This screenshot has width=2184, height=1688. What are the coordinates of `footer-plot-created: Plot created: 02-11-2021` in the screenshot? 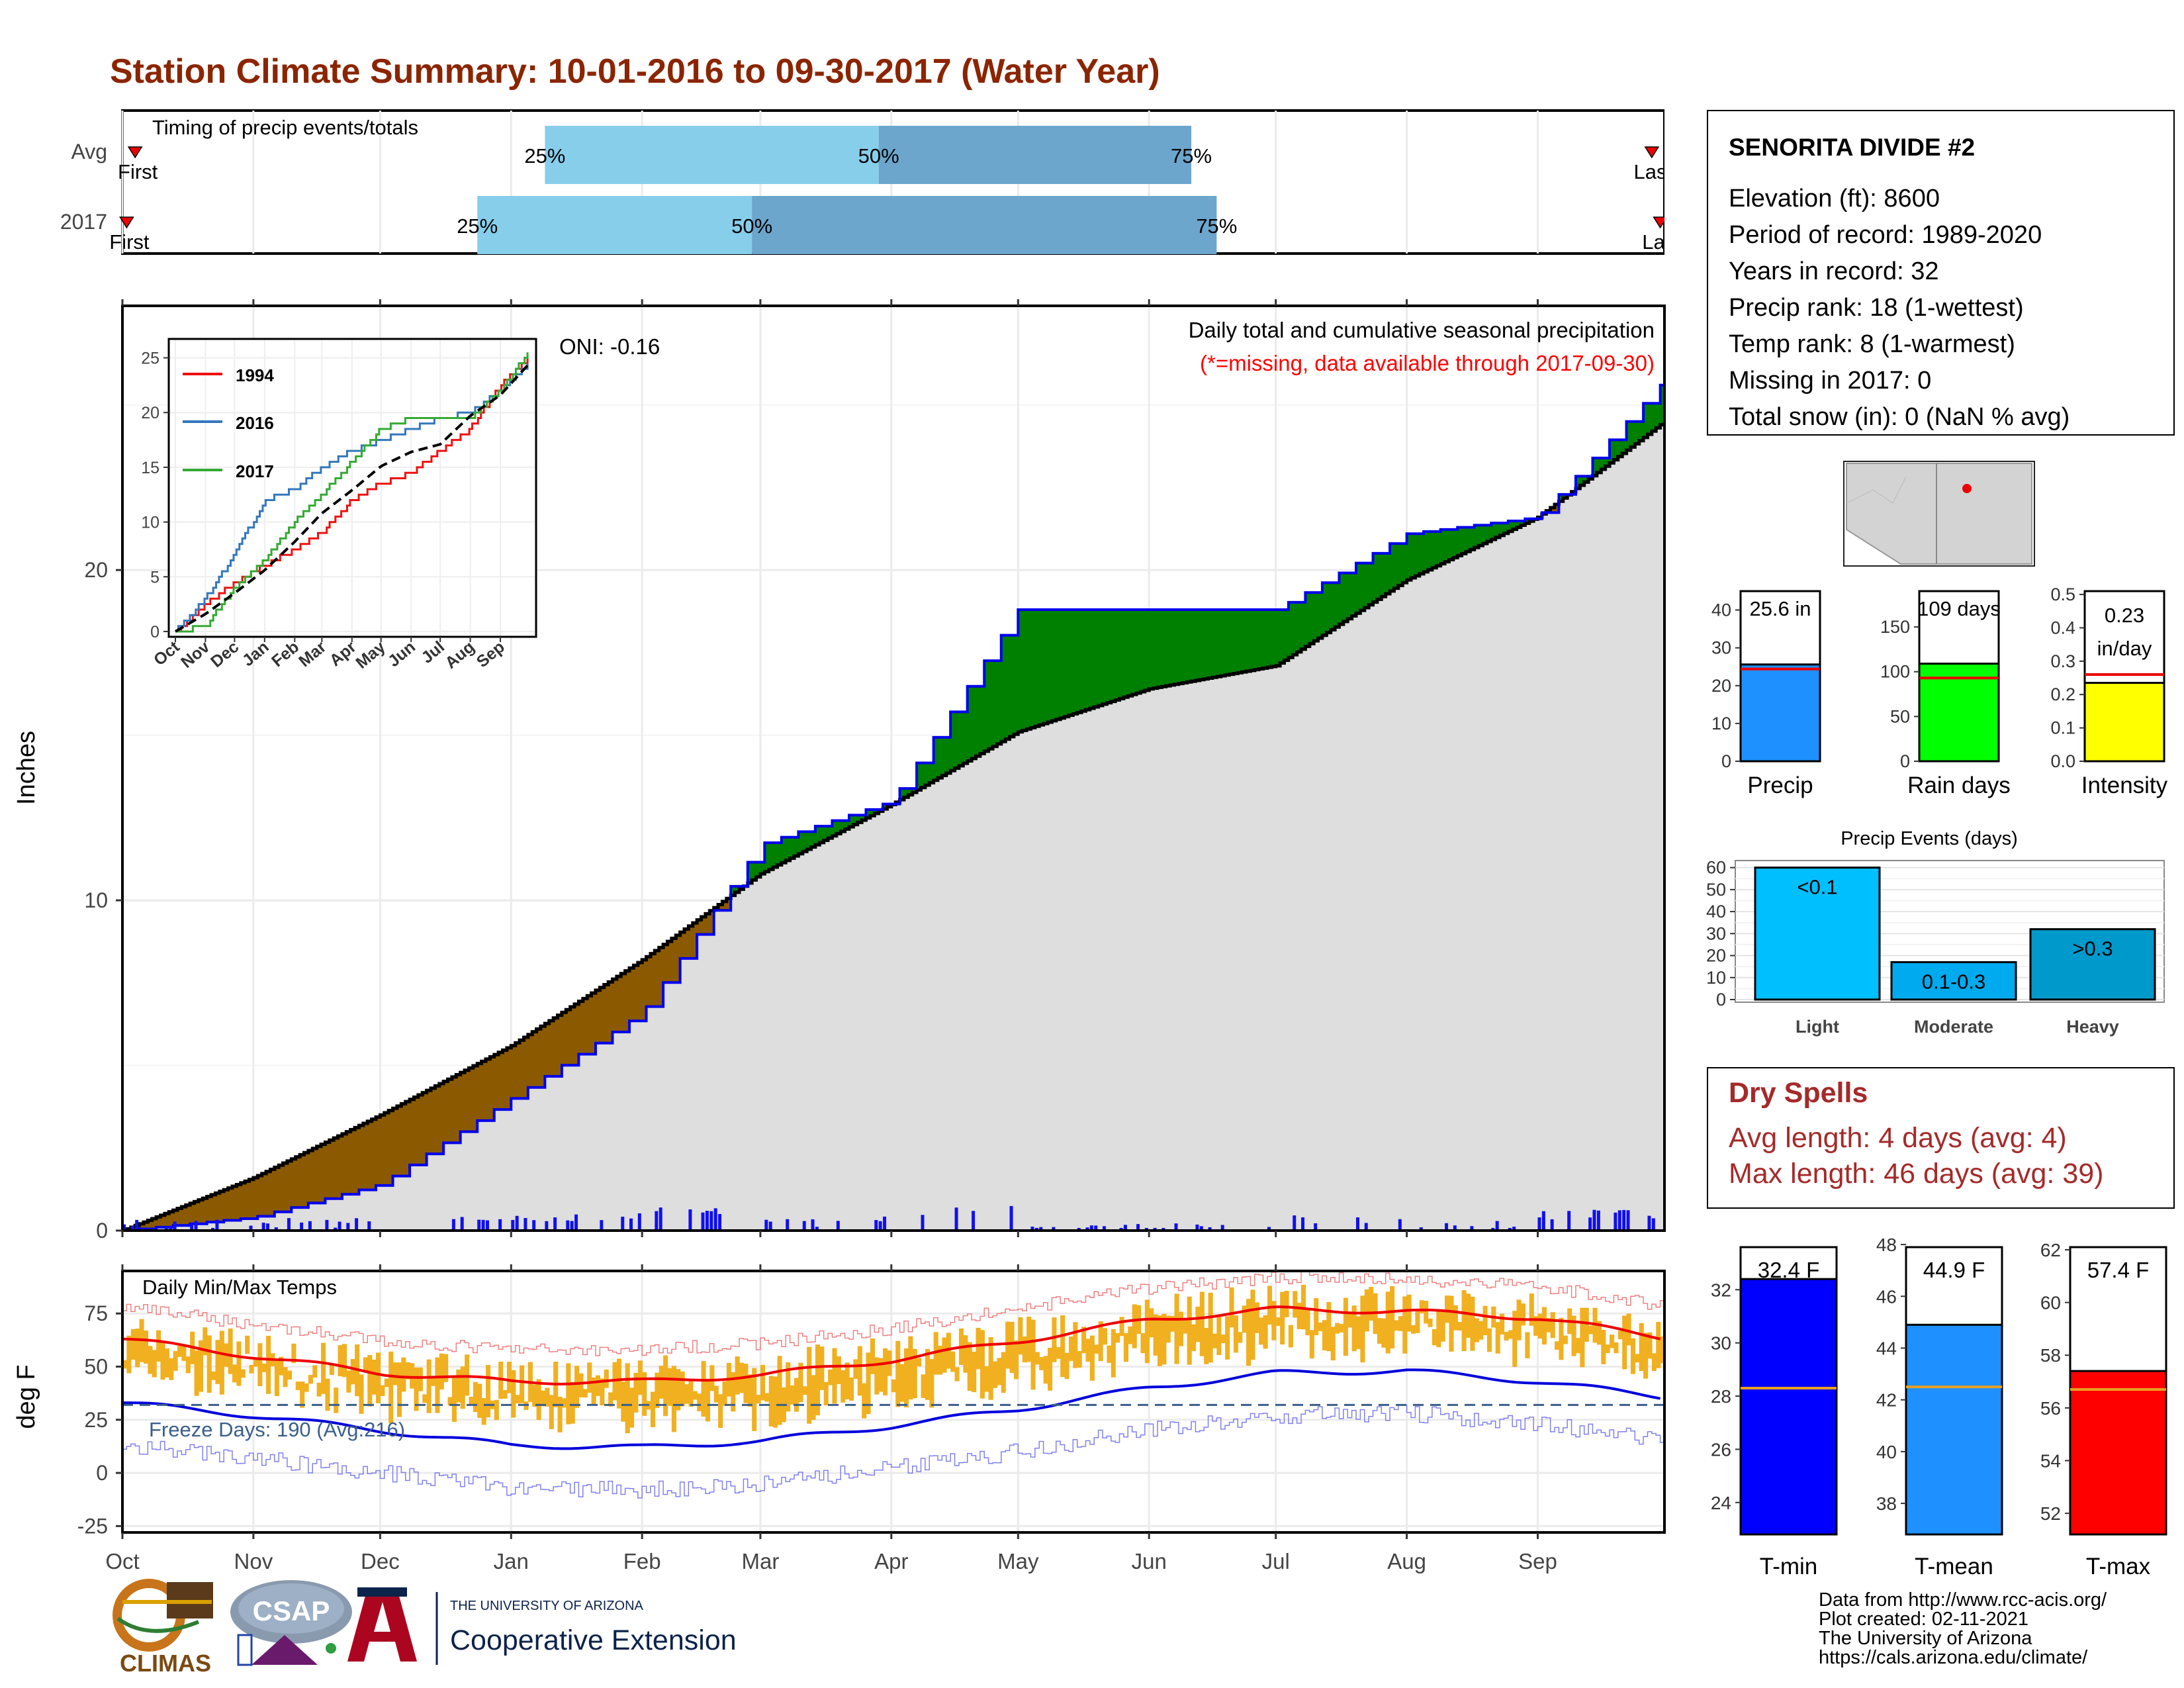 It's located at (1923, 1619).